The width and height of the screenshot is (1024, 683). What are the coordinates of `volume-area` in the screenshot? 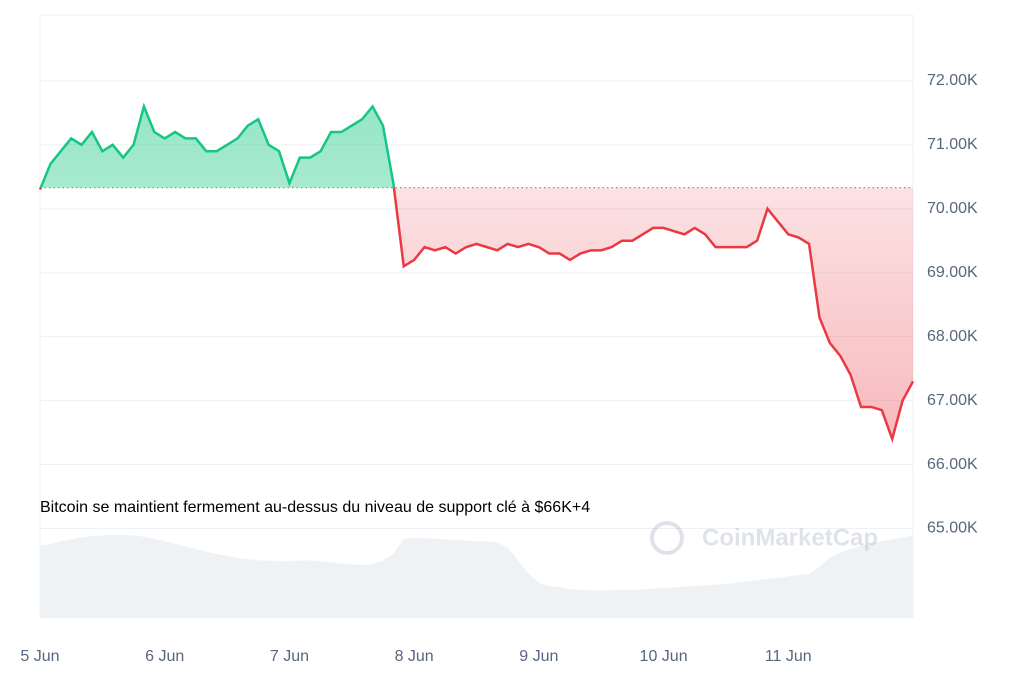 It's located at (476, 576).